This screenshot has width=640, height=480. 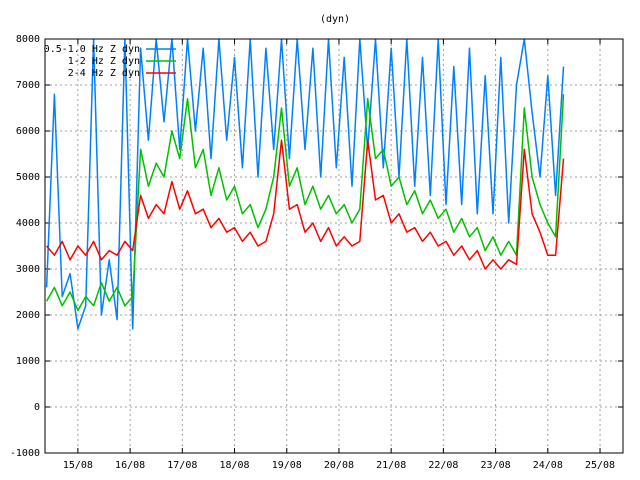 I want to click on legend-label: 0.5-1.0 Hz Z dyn, so click(x=92, y=49).